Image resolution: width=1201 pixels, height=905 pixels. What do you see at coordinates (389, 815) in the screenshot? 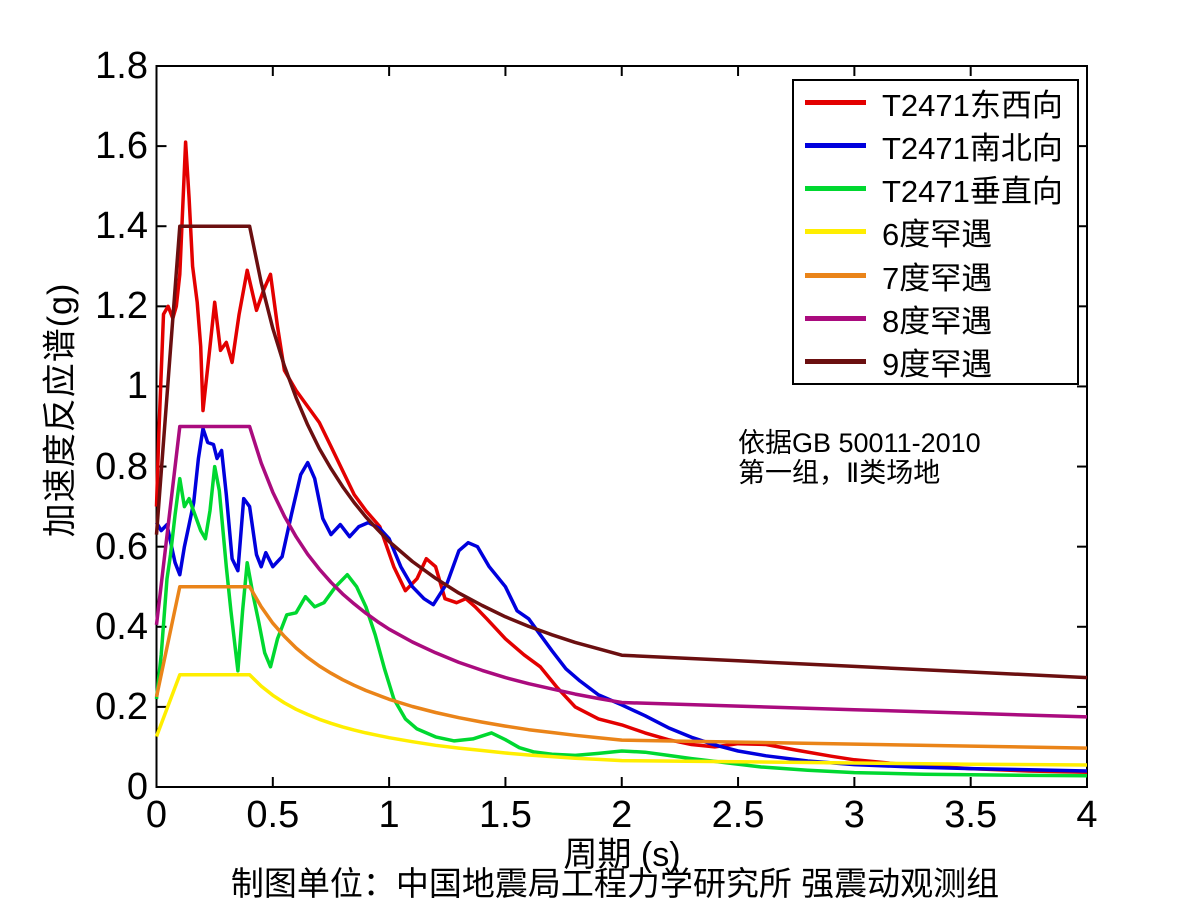
I see `x-tick-label: 1` at bounding box center [389, 815].